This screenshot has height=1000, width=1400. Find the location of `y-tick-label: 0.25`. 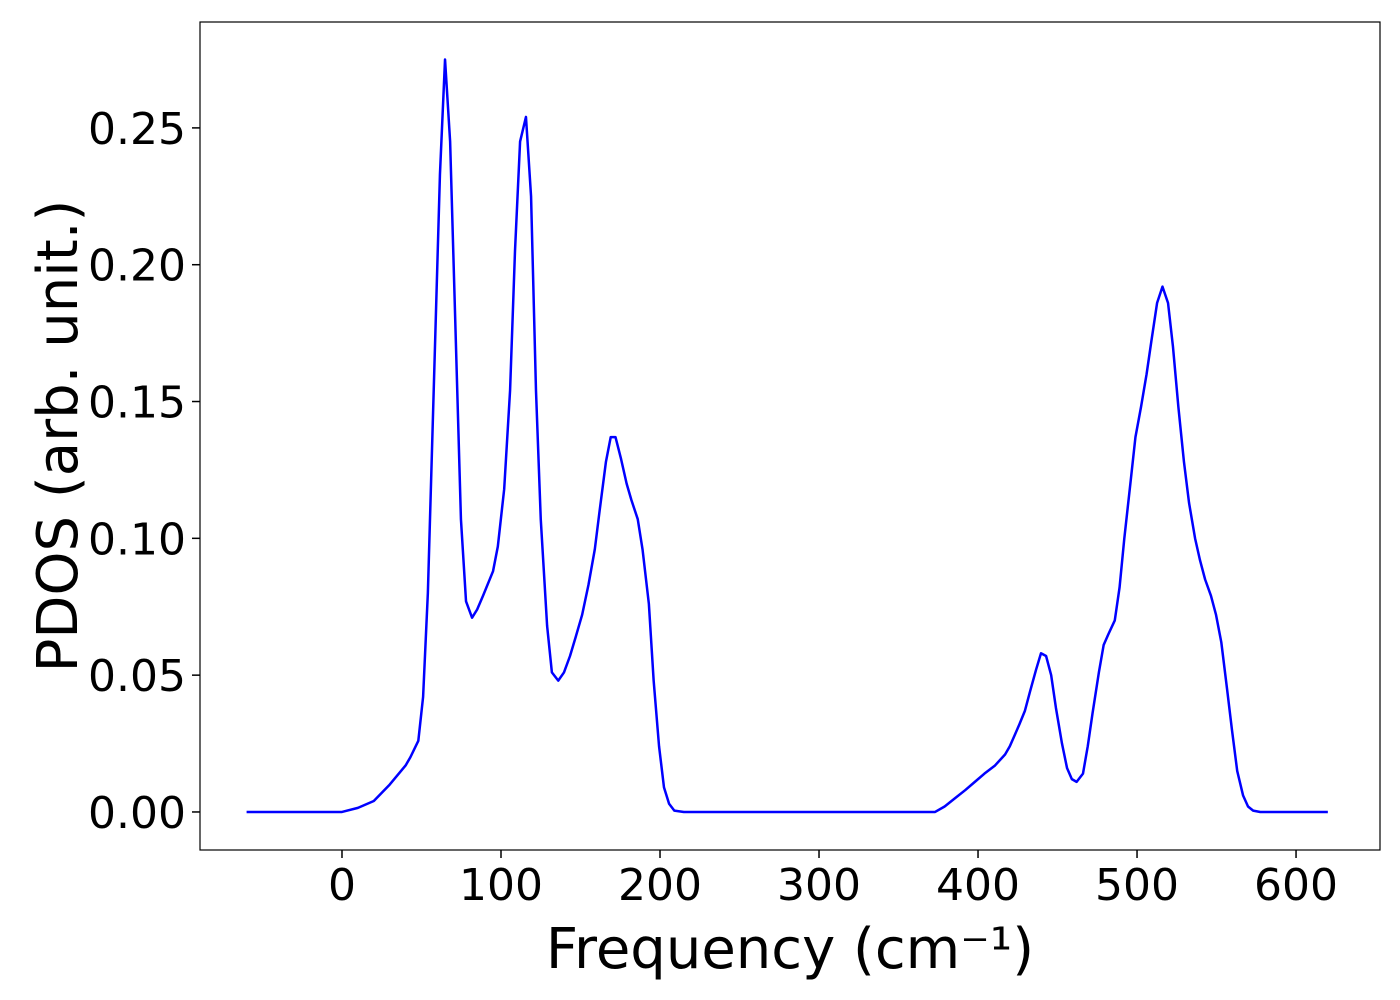

y-tick-label: 0.25 is located at coordinates (137, 129).